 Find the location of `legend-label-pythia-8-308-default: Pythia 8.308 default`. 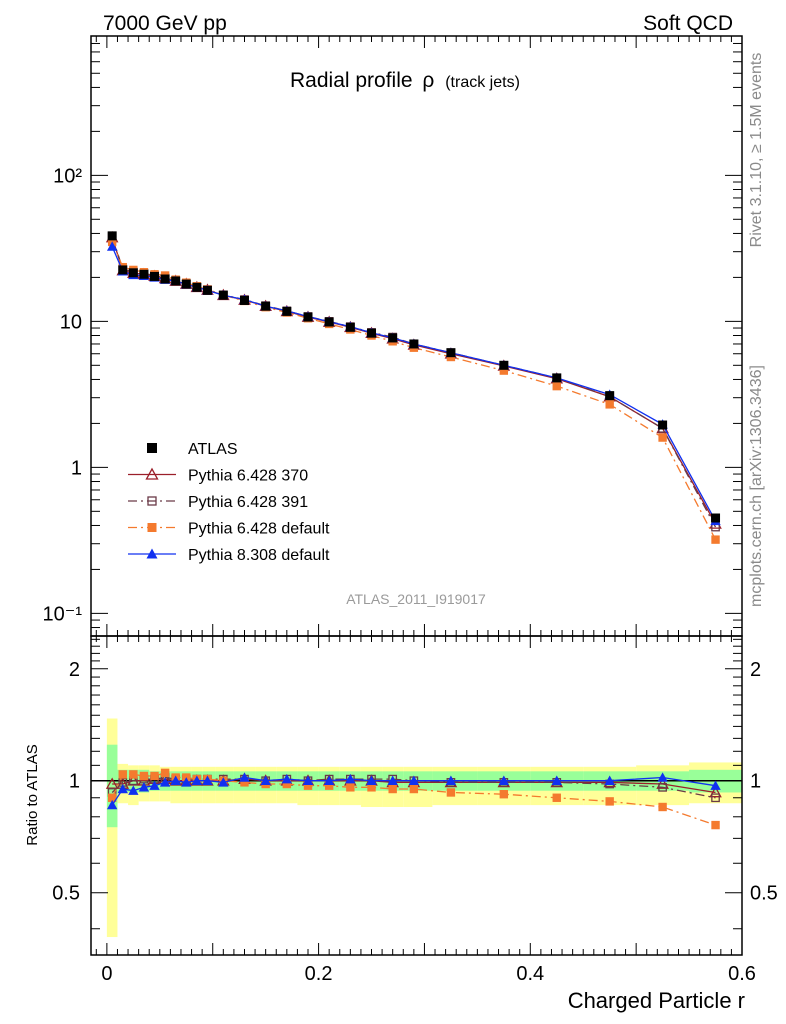

legend-label-pythia-8-308-default: Pythia 8.308 default is located at coordinates (259, 555).